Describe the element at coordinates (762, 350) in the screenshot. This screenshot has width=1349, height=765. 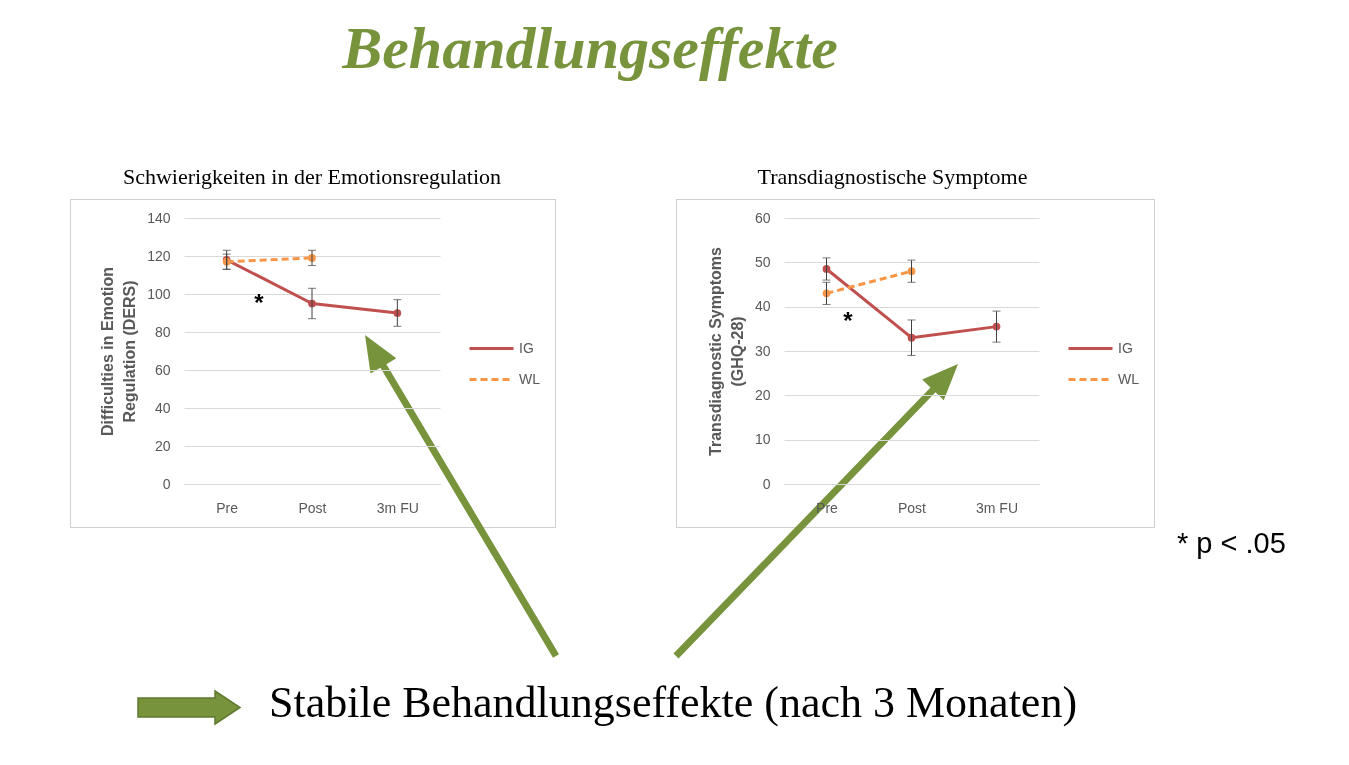
I see `y-tick-label: 30` at that location.